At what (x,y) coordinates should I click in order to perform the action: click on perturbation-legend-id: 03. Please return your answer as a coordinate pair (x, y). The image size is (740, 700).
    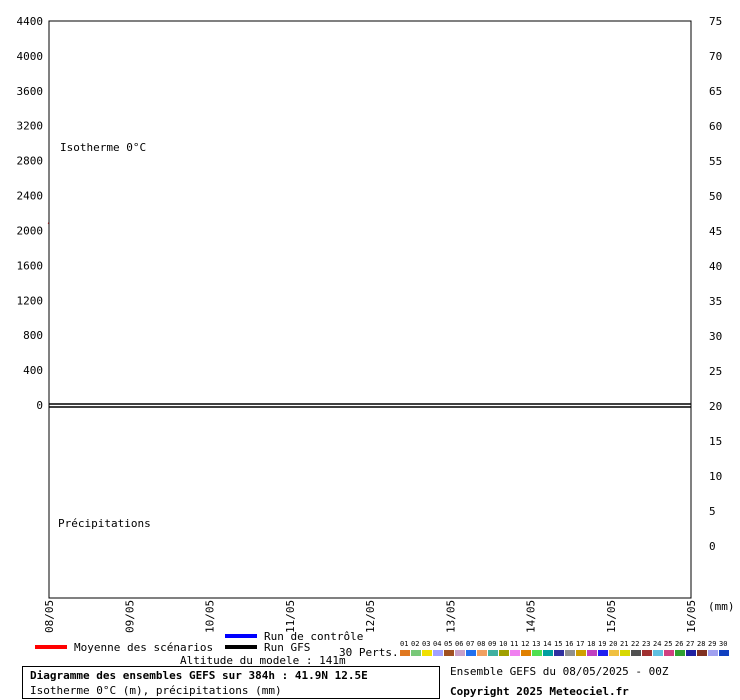
    Looking at the image, I should click on (426, 644).